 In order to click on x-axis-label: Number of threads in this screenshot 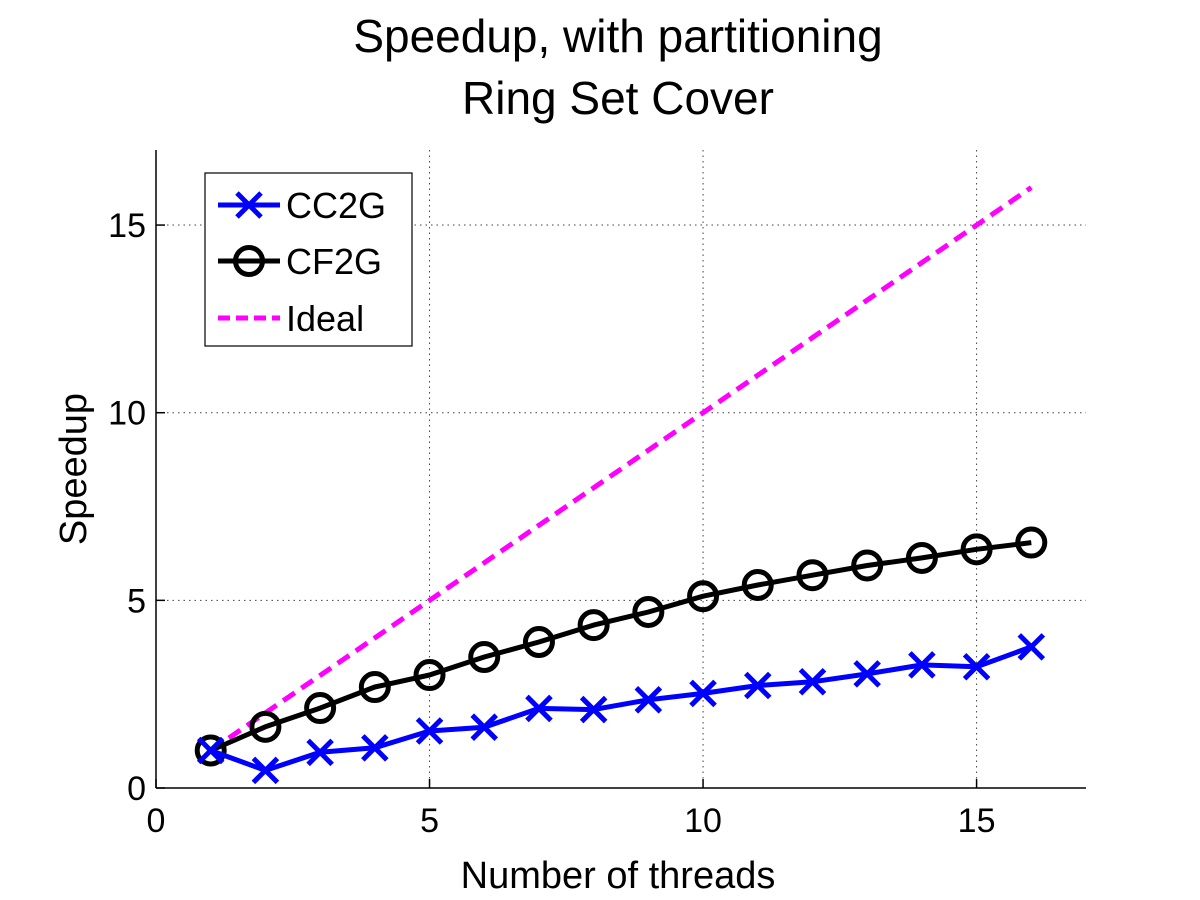, I will do `click(618, 876)`.